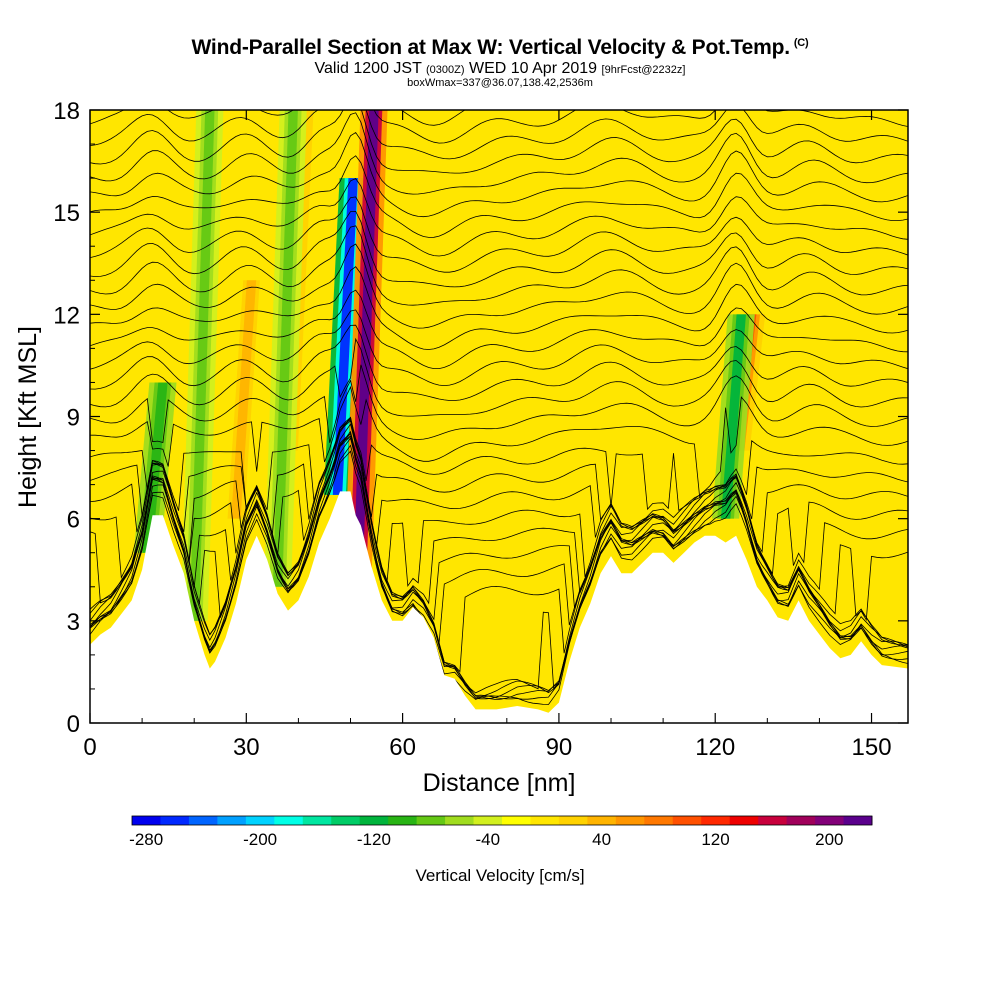  Describe the element at coordinates (66, 213) in the screenshot. I see `y-tick-label: 15` at that location.